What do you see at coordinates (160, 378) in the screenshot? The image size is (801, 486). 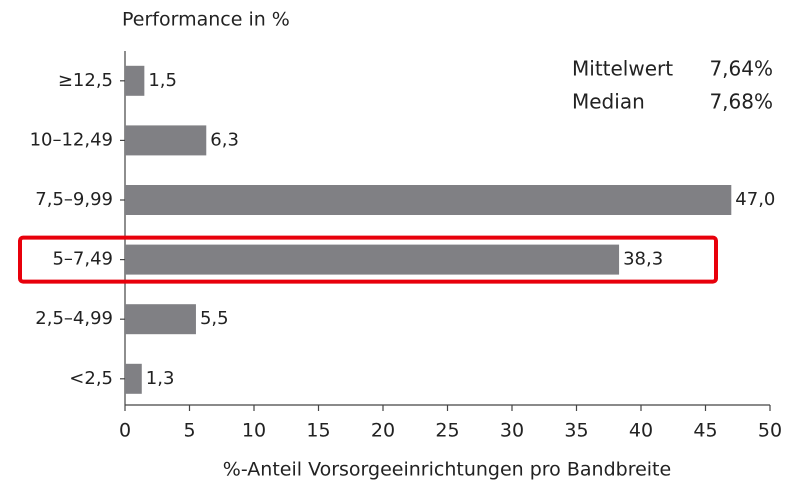 I see `value-label: 1,3` at bounding box center [160, 378].